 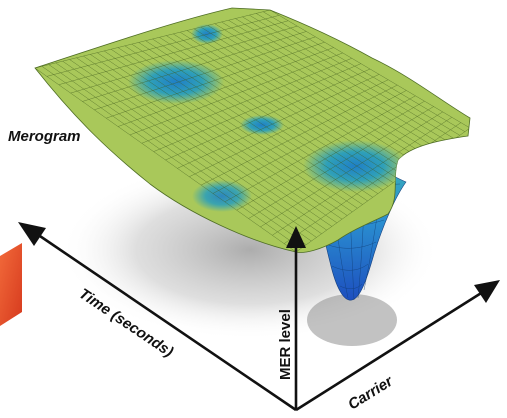 I want to click on dip-top, so click(x=207, y=34).